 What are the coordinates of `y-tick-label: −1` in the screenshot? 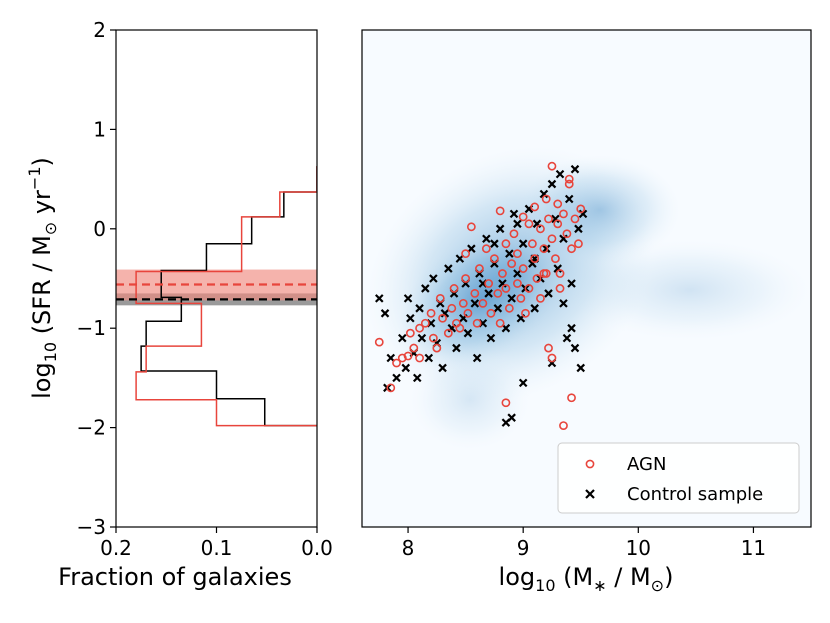 It's located at (91, 328).